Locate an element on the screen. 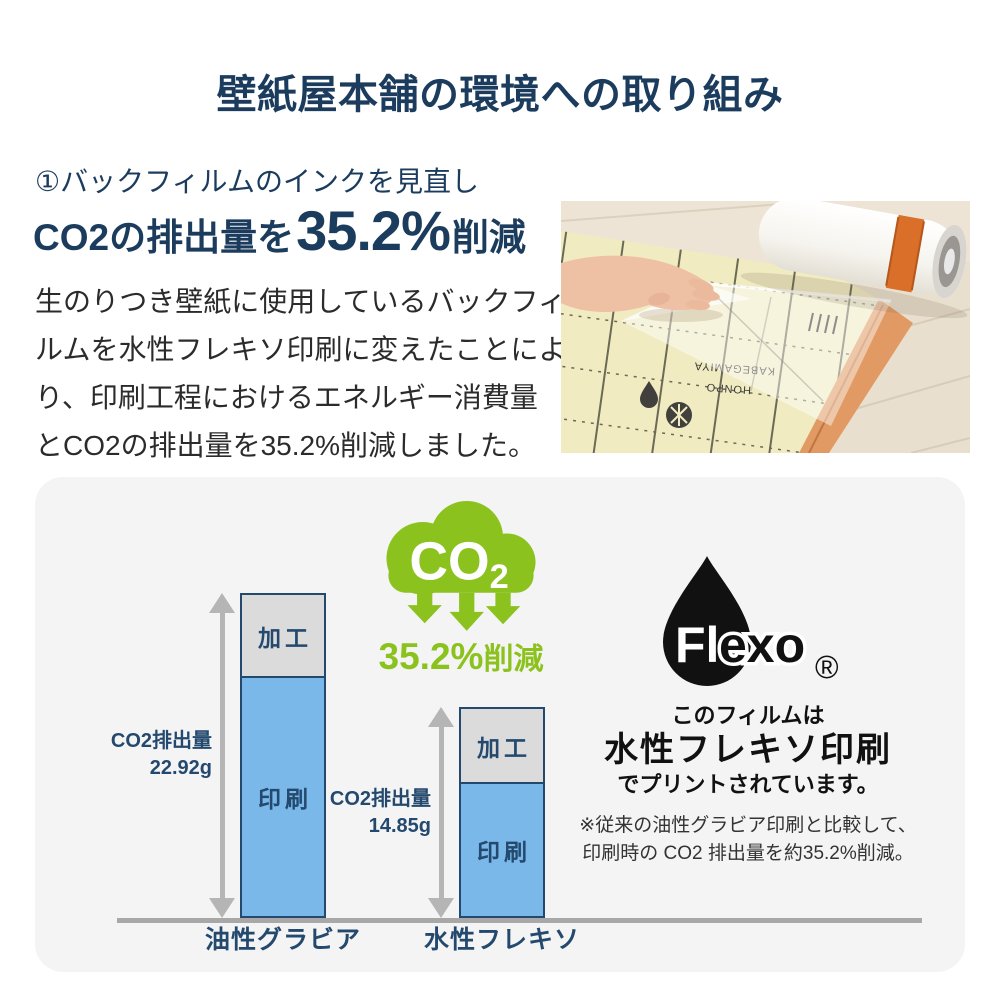 This screenshot has height=1000, width=1000. stat-value: 35.2% is located at coordinates (373, 230).